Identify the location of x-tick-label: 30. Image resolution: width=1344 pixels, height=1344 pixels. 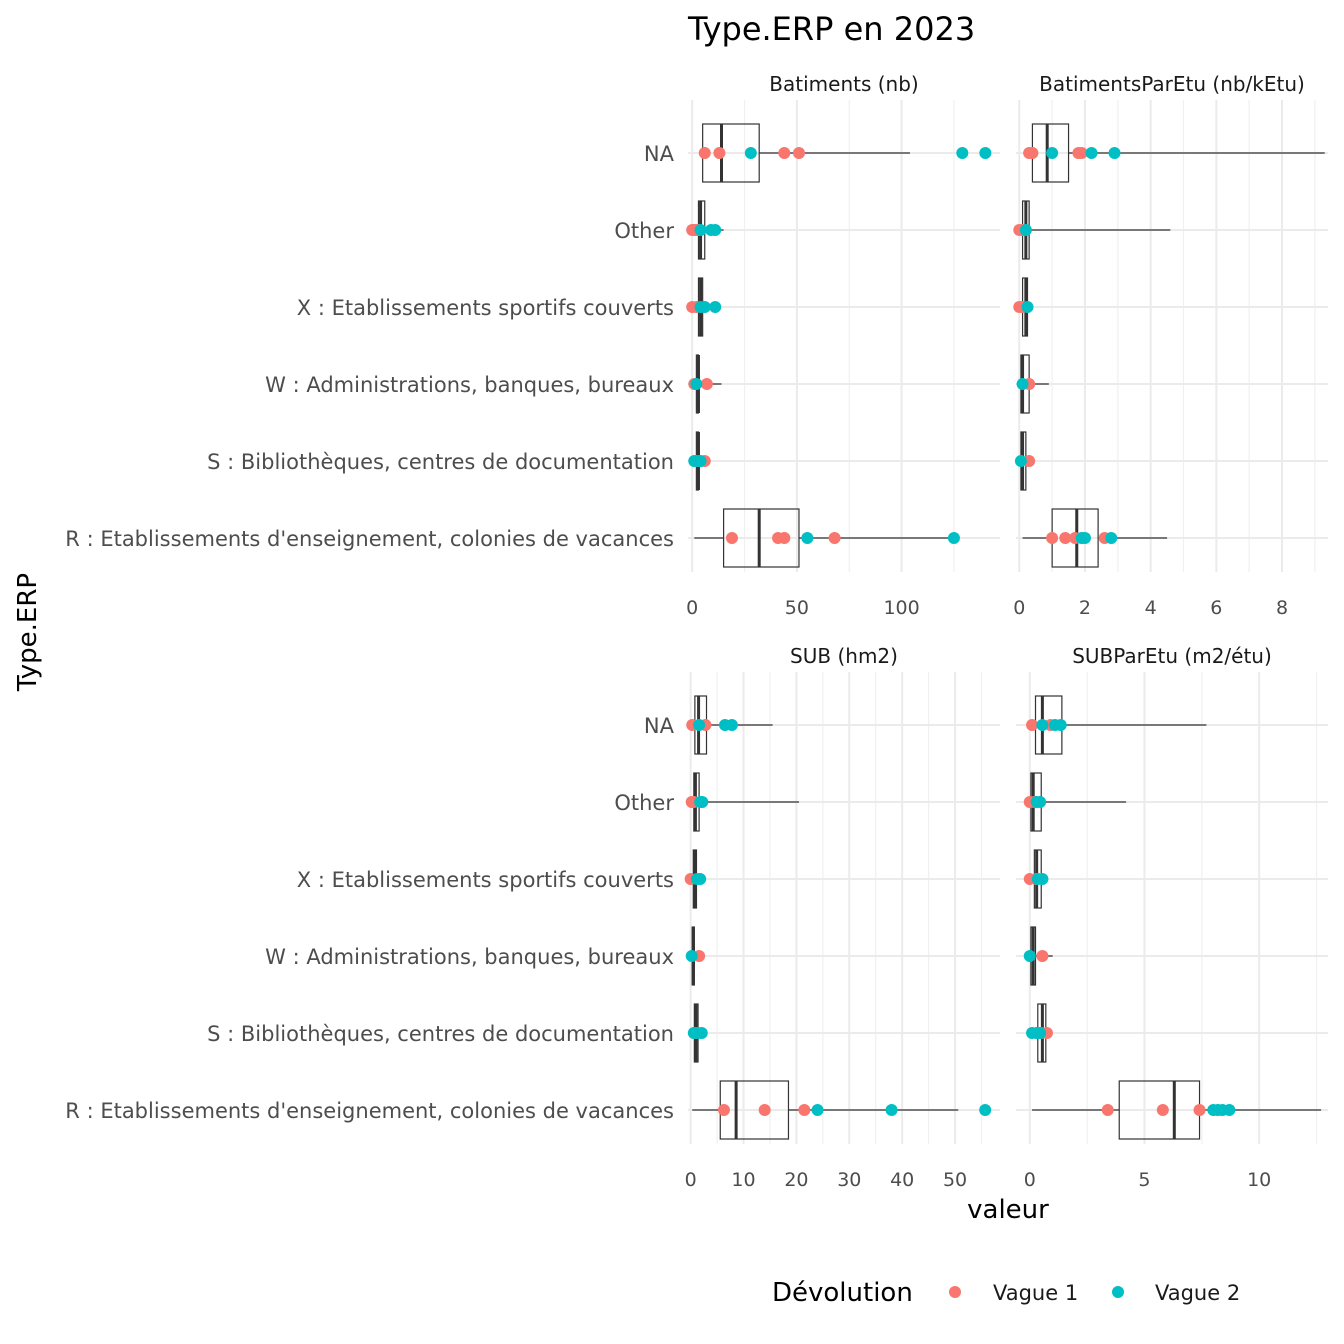
(849, 1180).